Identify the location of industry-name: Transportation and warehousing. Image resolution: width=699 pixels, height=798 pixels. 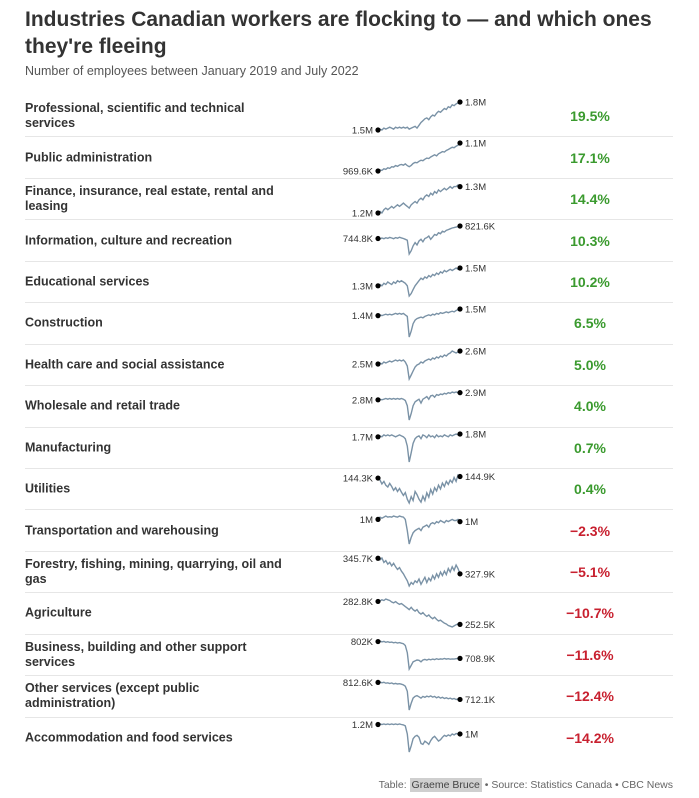
(122, 530).